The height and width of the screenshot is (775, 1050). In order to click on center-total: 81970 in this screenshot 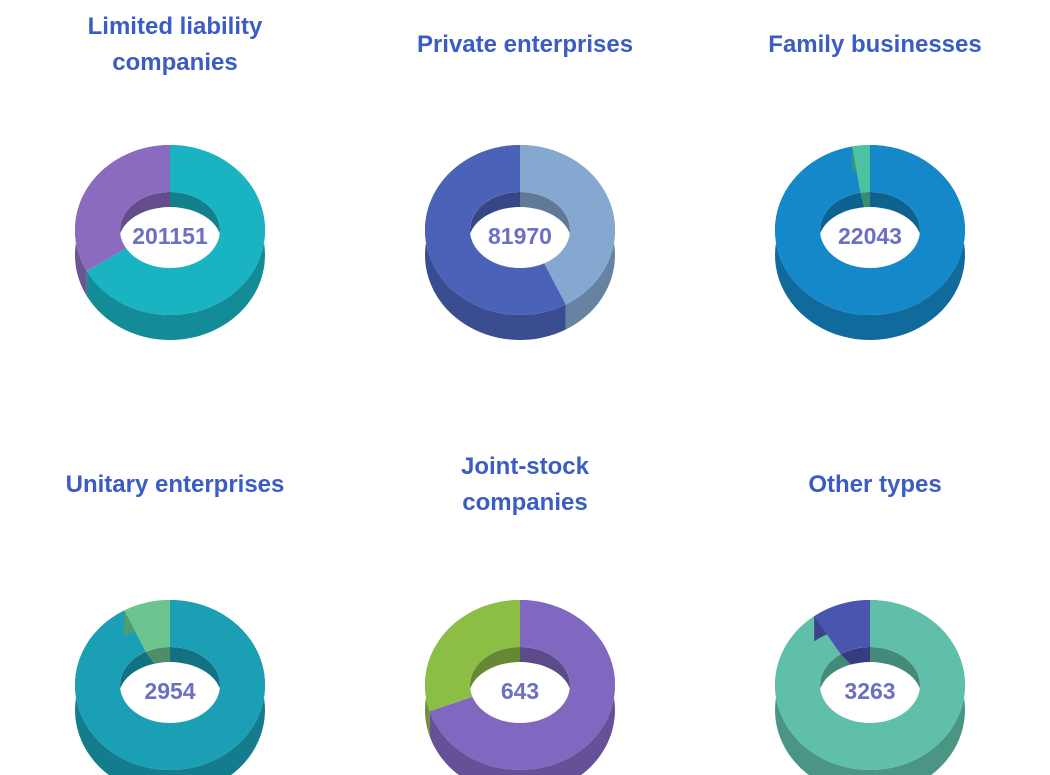, I will do `click(520, 236)`.